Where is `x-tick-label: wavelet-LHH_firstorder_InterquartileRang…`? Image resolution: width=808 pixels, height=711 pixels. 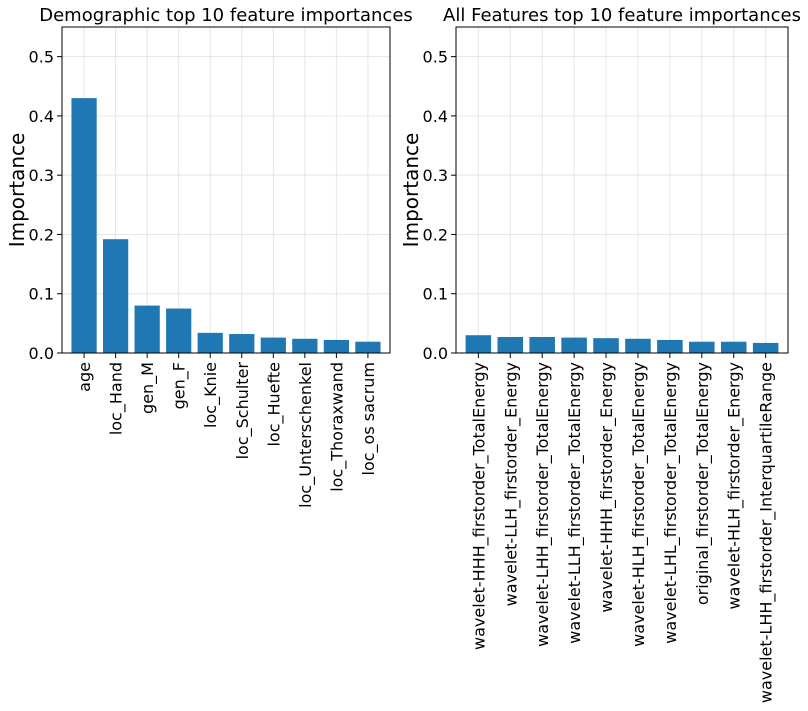 x-tick-label: wavelet-LHH_firstorder_InterquartileRang… is located at coordinates (767, 532).